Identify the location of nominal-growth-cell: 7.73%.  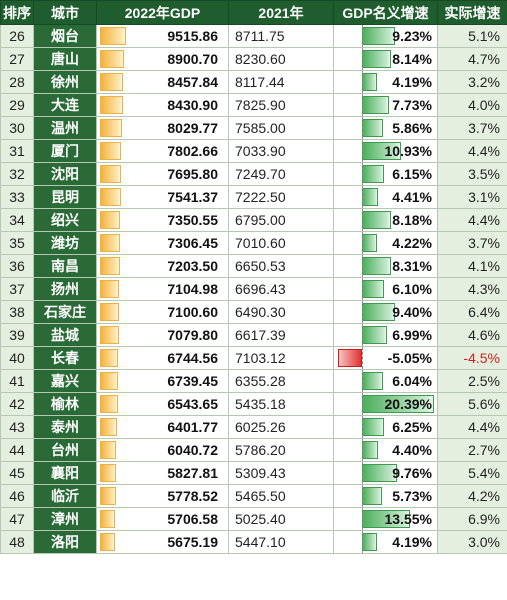
(385, 105).